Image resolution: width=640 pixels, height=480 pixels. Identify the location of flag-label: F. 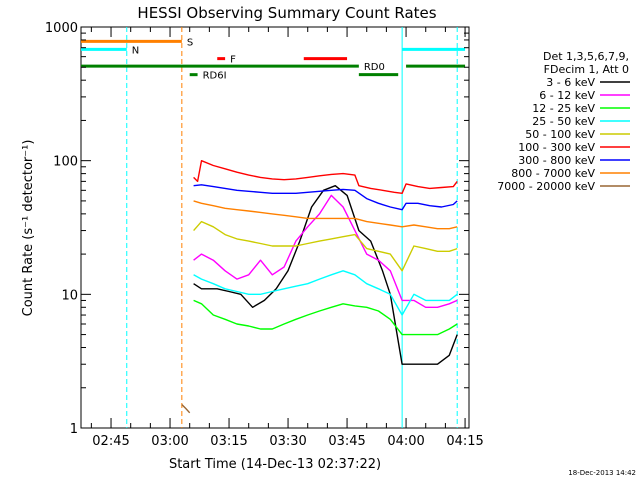
(233, 60).